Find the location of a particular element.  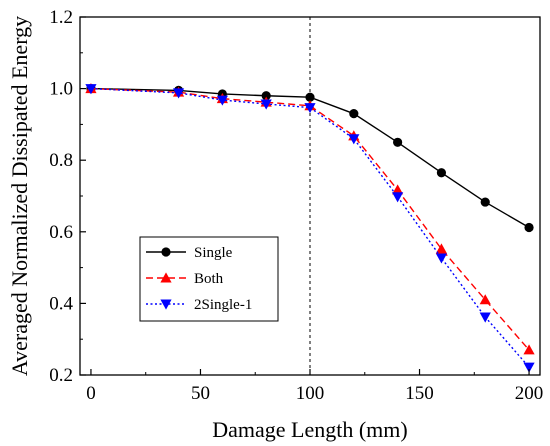

x-tick-label: 50 is located at coordinates (200, 393).